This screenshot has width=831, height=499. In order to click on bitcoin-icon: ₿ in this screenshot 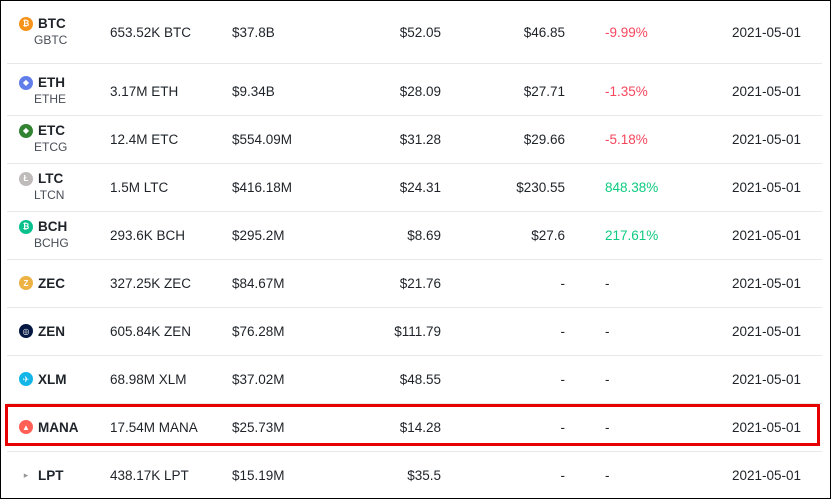, I will do `click(26, 23)`.